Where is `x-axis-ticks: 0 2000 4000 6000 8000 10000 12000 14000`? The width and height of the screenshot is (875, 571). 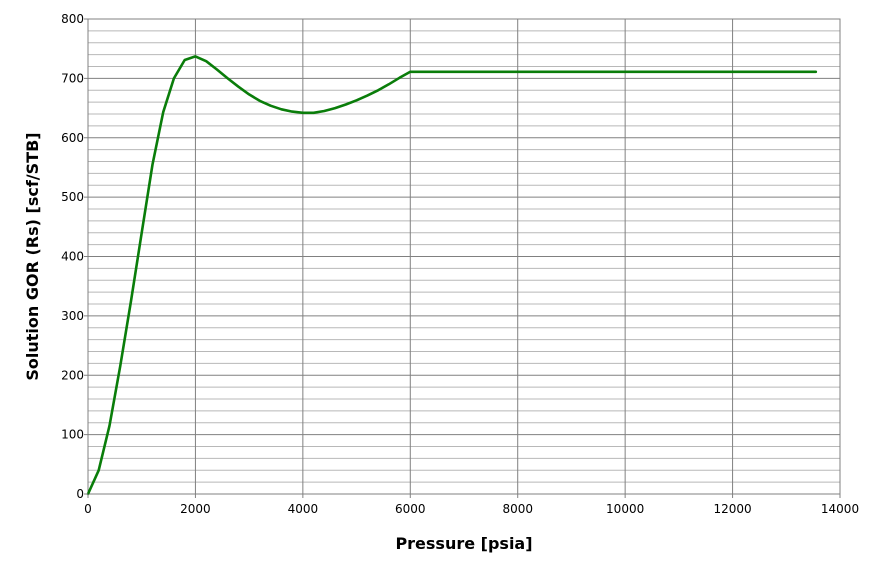
x-axis-ticks: 0 2000 4000 6000 8000 10000 12000 14000 is located at coordinates (471, 505).